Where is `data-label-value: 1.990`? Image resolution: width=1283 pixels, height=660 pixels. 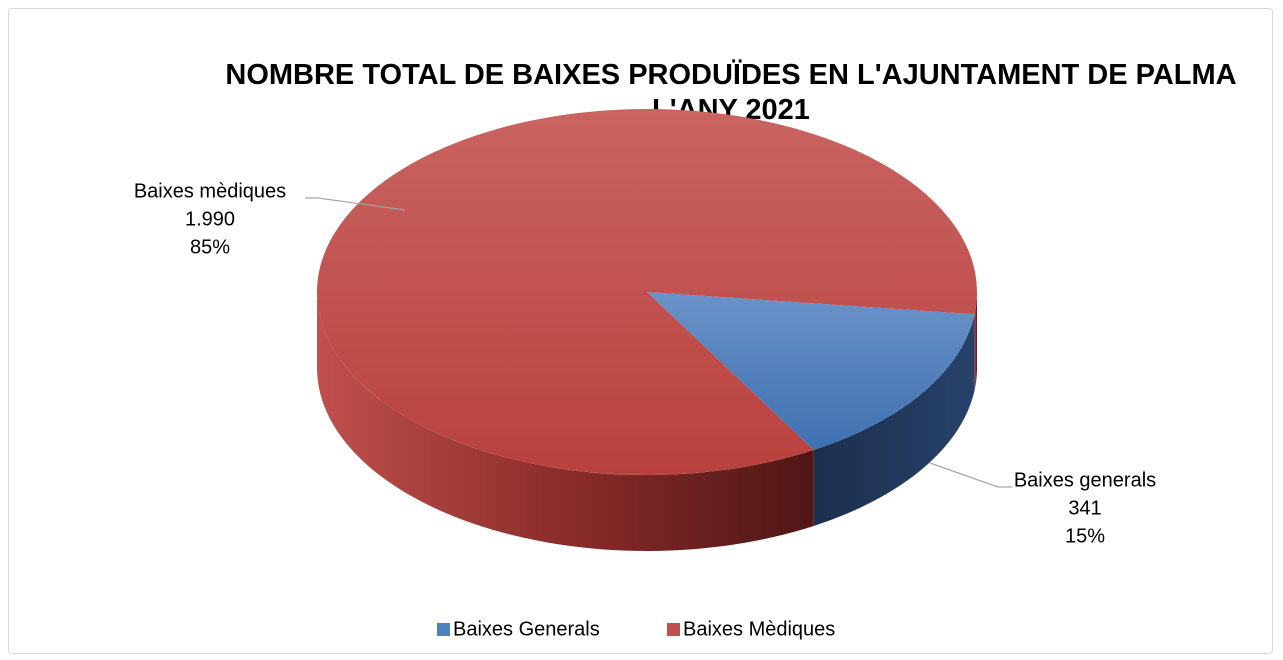 data-label-value: 1.990 is located at coordinates (210, 219).